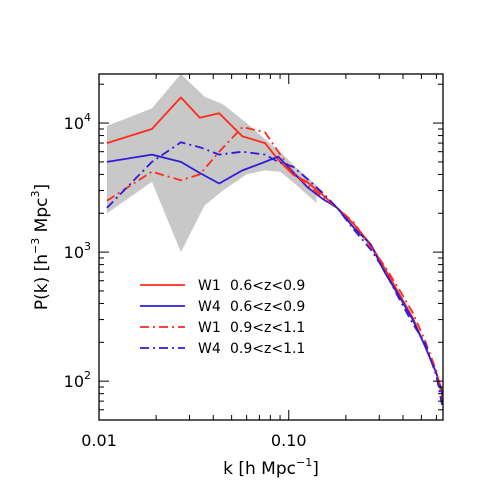 The width and height of the screenshot is (491, 491). I want to click on legend-name-2: W4, so click(209, 307).